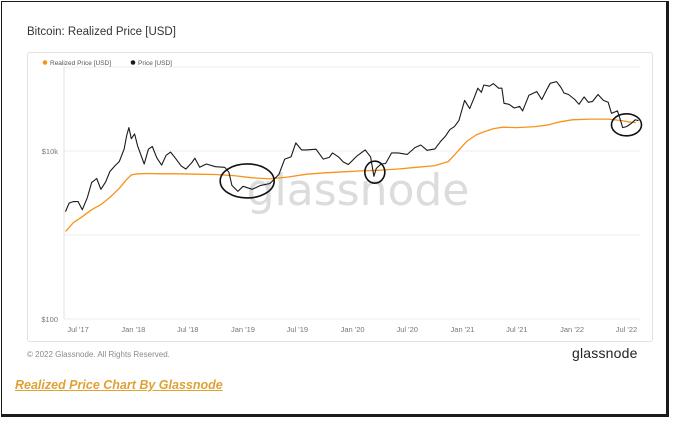 The image size is (674, 423). I want to click on brand-logo: glassnode, so click(605, 353).